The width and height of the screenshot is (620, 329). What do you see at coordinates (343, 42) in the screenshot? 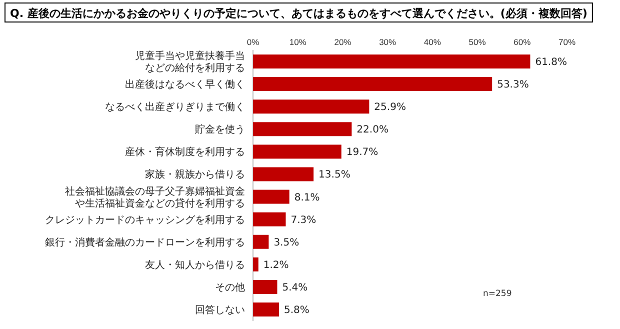
I see `x-tick-label: 20%` at bounding box center [343, 42].